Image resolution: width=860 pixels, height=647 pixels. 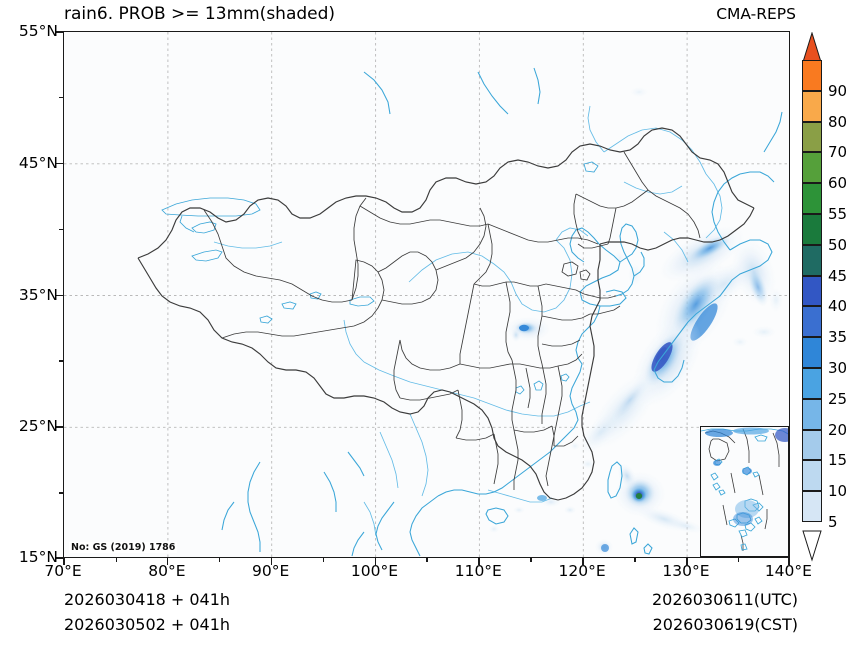 What do you see at coordinates (812, 546) in the screenshot?
I see `colorbar-under-arrow` at bounding box center [812, 546].